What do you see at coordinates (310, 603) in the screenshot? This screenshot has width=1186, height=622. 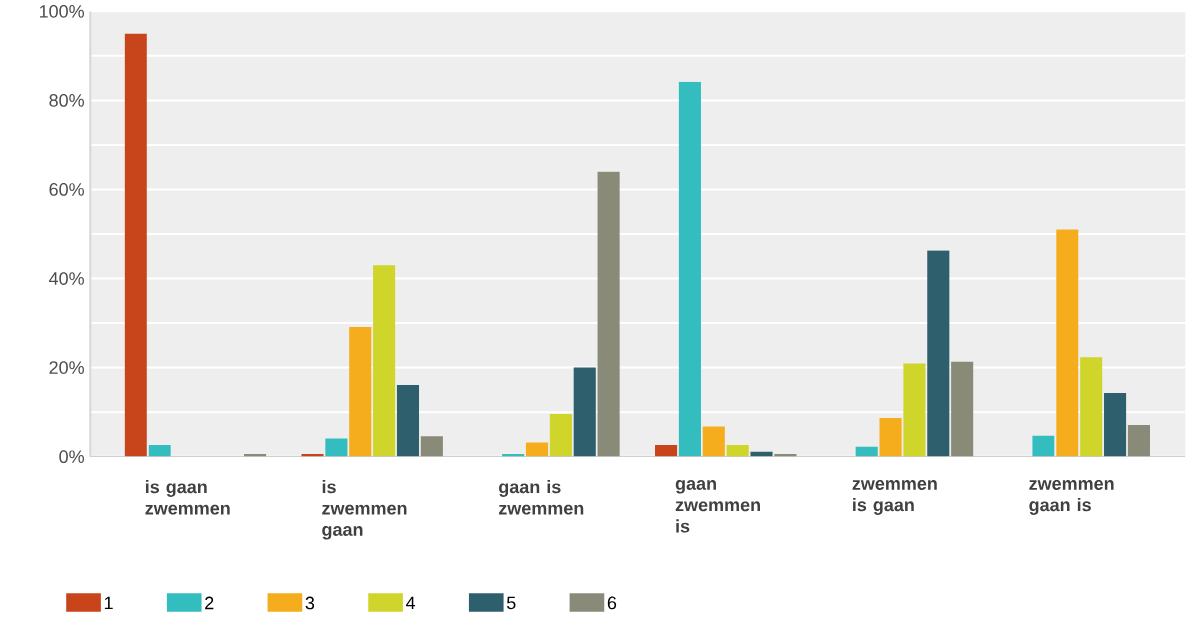 I see `legend-label: 3` at bounding box center [310, 603].